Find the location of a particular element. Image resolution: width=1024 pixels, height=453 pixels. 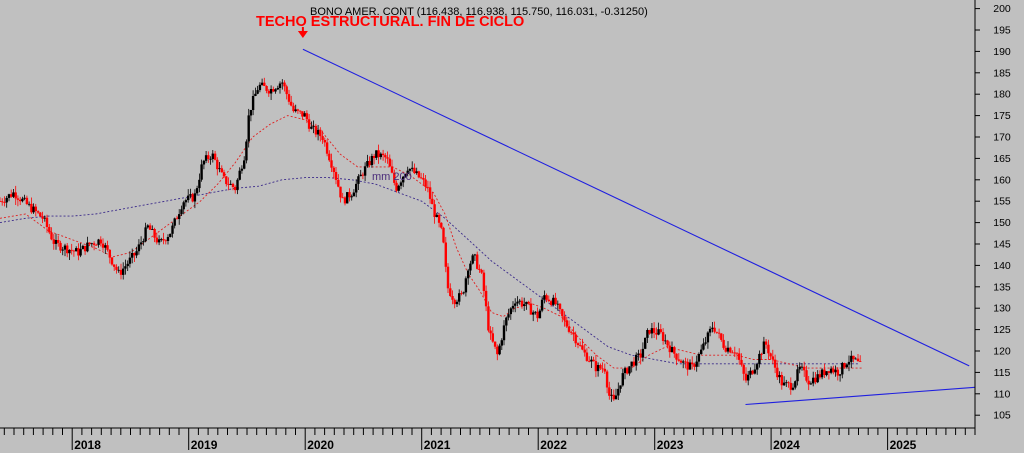

x-tick-label: 2020 is located at coordinates (320, 445).